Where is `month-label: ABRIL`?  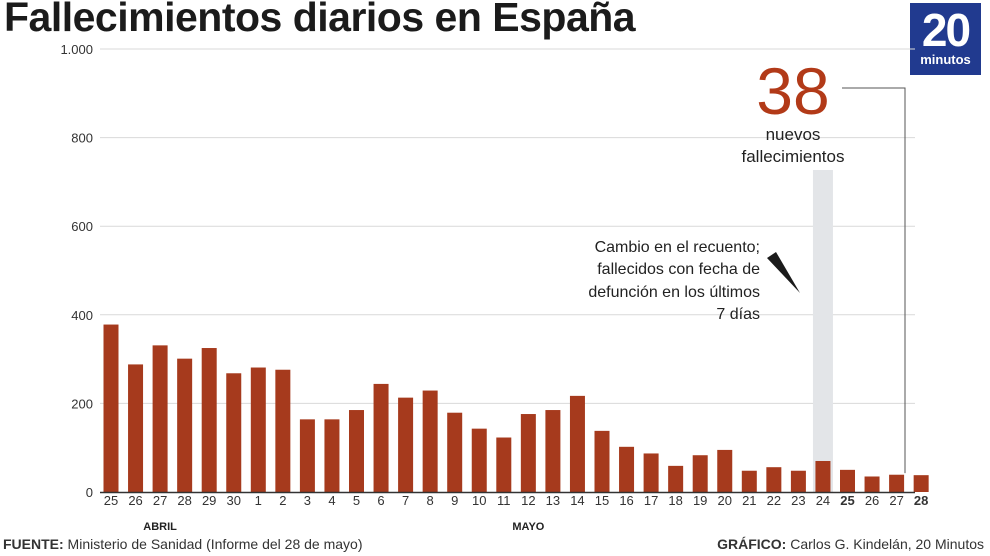
month-label: ABRIL is located at coordinates (160, 527).